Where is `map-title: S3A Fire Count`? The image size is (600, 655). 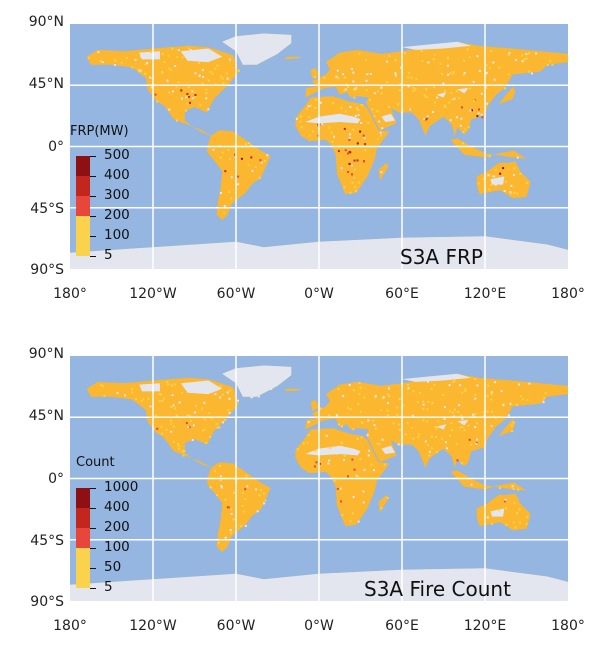
map-title: S3A Fire Count is located at coordinates (437, 589).